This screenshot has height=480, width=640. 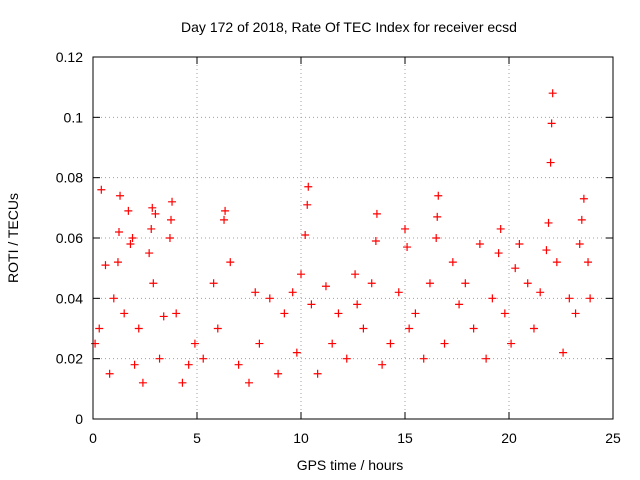 I want to click on y-tick-label: 0.1, so click(x=74, y=117).